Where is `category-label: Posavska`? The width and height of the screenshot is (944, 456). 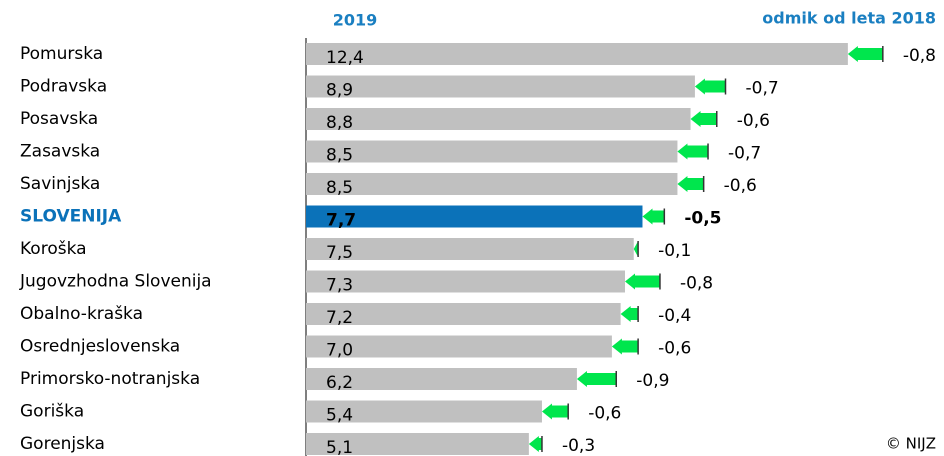
category-label: Posavska is located at coordinates (59, 119).